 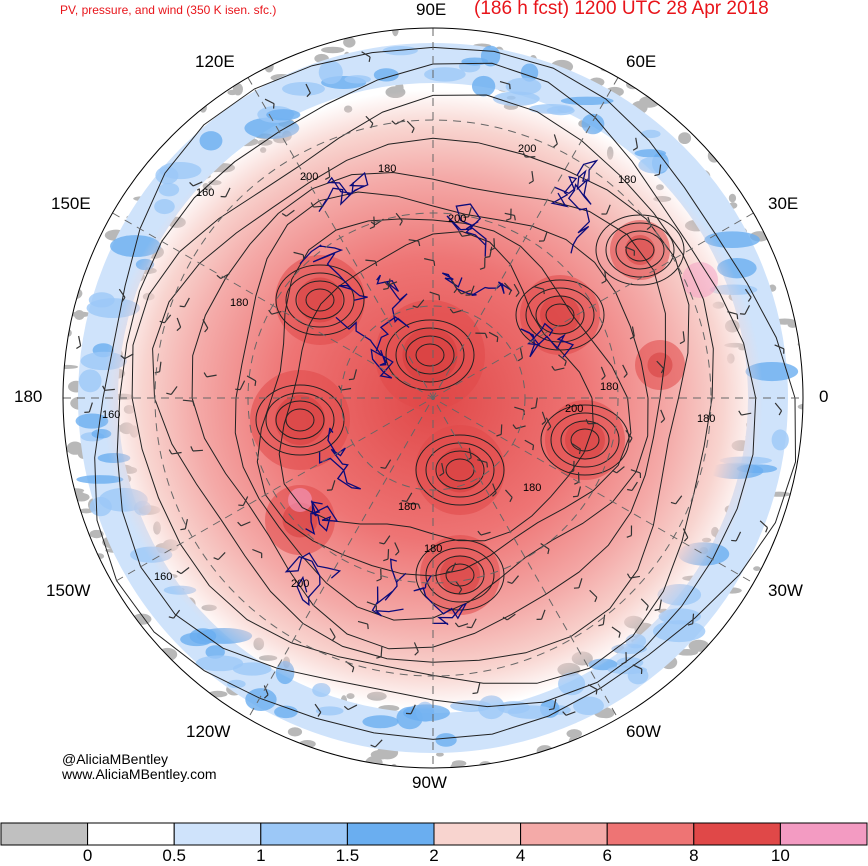 What do you see at coordinates (139, 774) in the screenshot?
I see `author-website: www.AliciaMBentley.com` at bounding box center [139, 774].